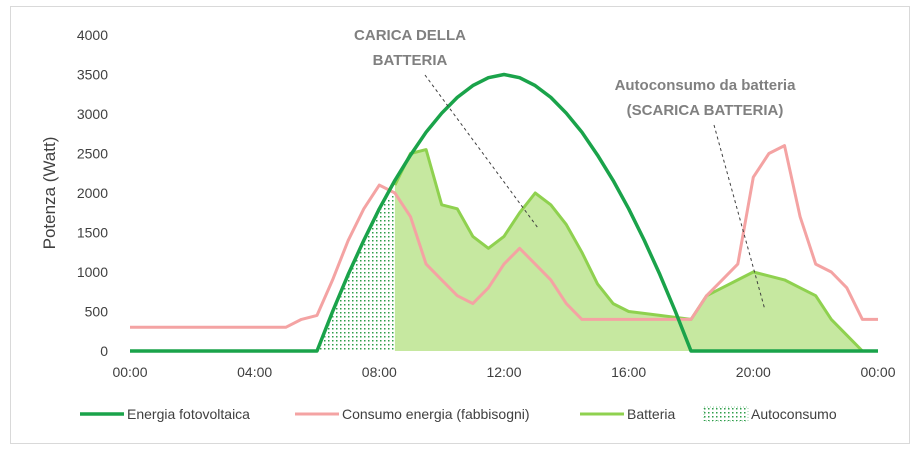 The image size is (923, 454). What do you see at coordinates (651, 414) in the screenshot?
I see `legend-label-battery: Batteria` at bounding box center [651, 414].